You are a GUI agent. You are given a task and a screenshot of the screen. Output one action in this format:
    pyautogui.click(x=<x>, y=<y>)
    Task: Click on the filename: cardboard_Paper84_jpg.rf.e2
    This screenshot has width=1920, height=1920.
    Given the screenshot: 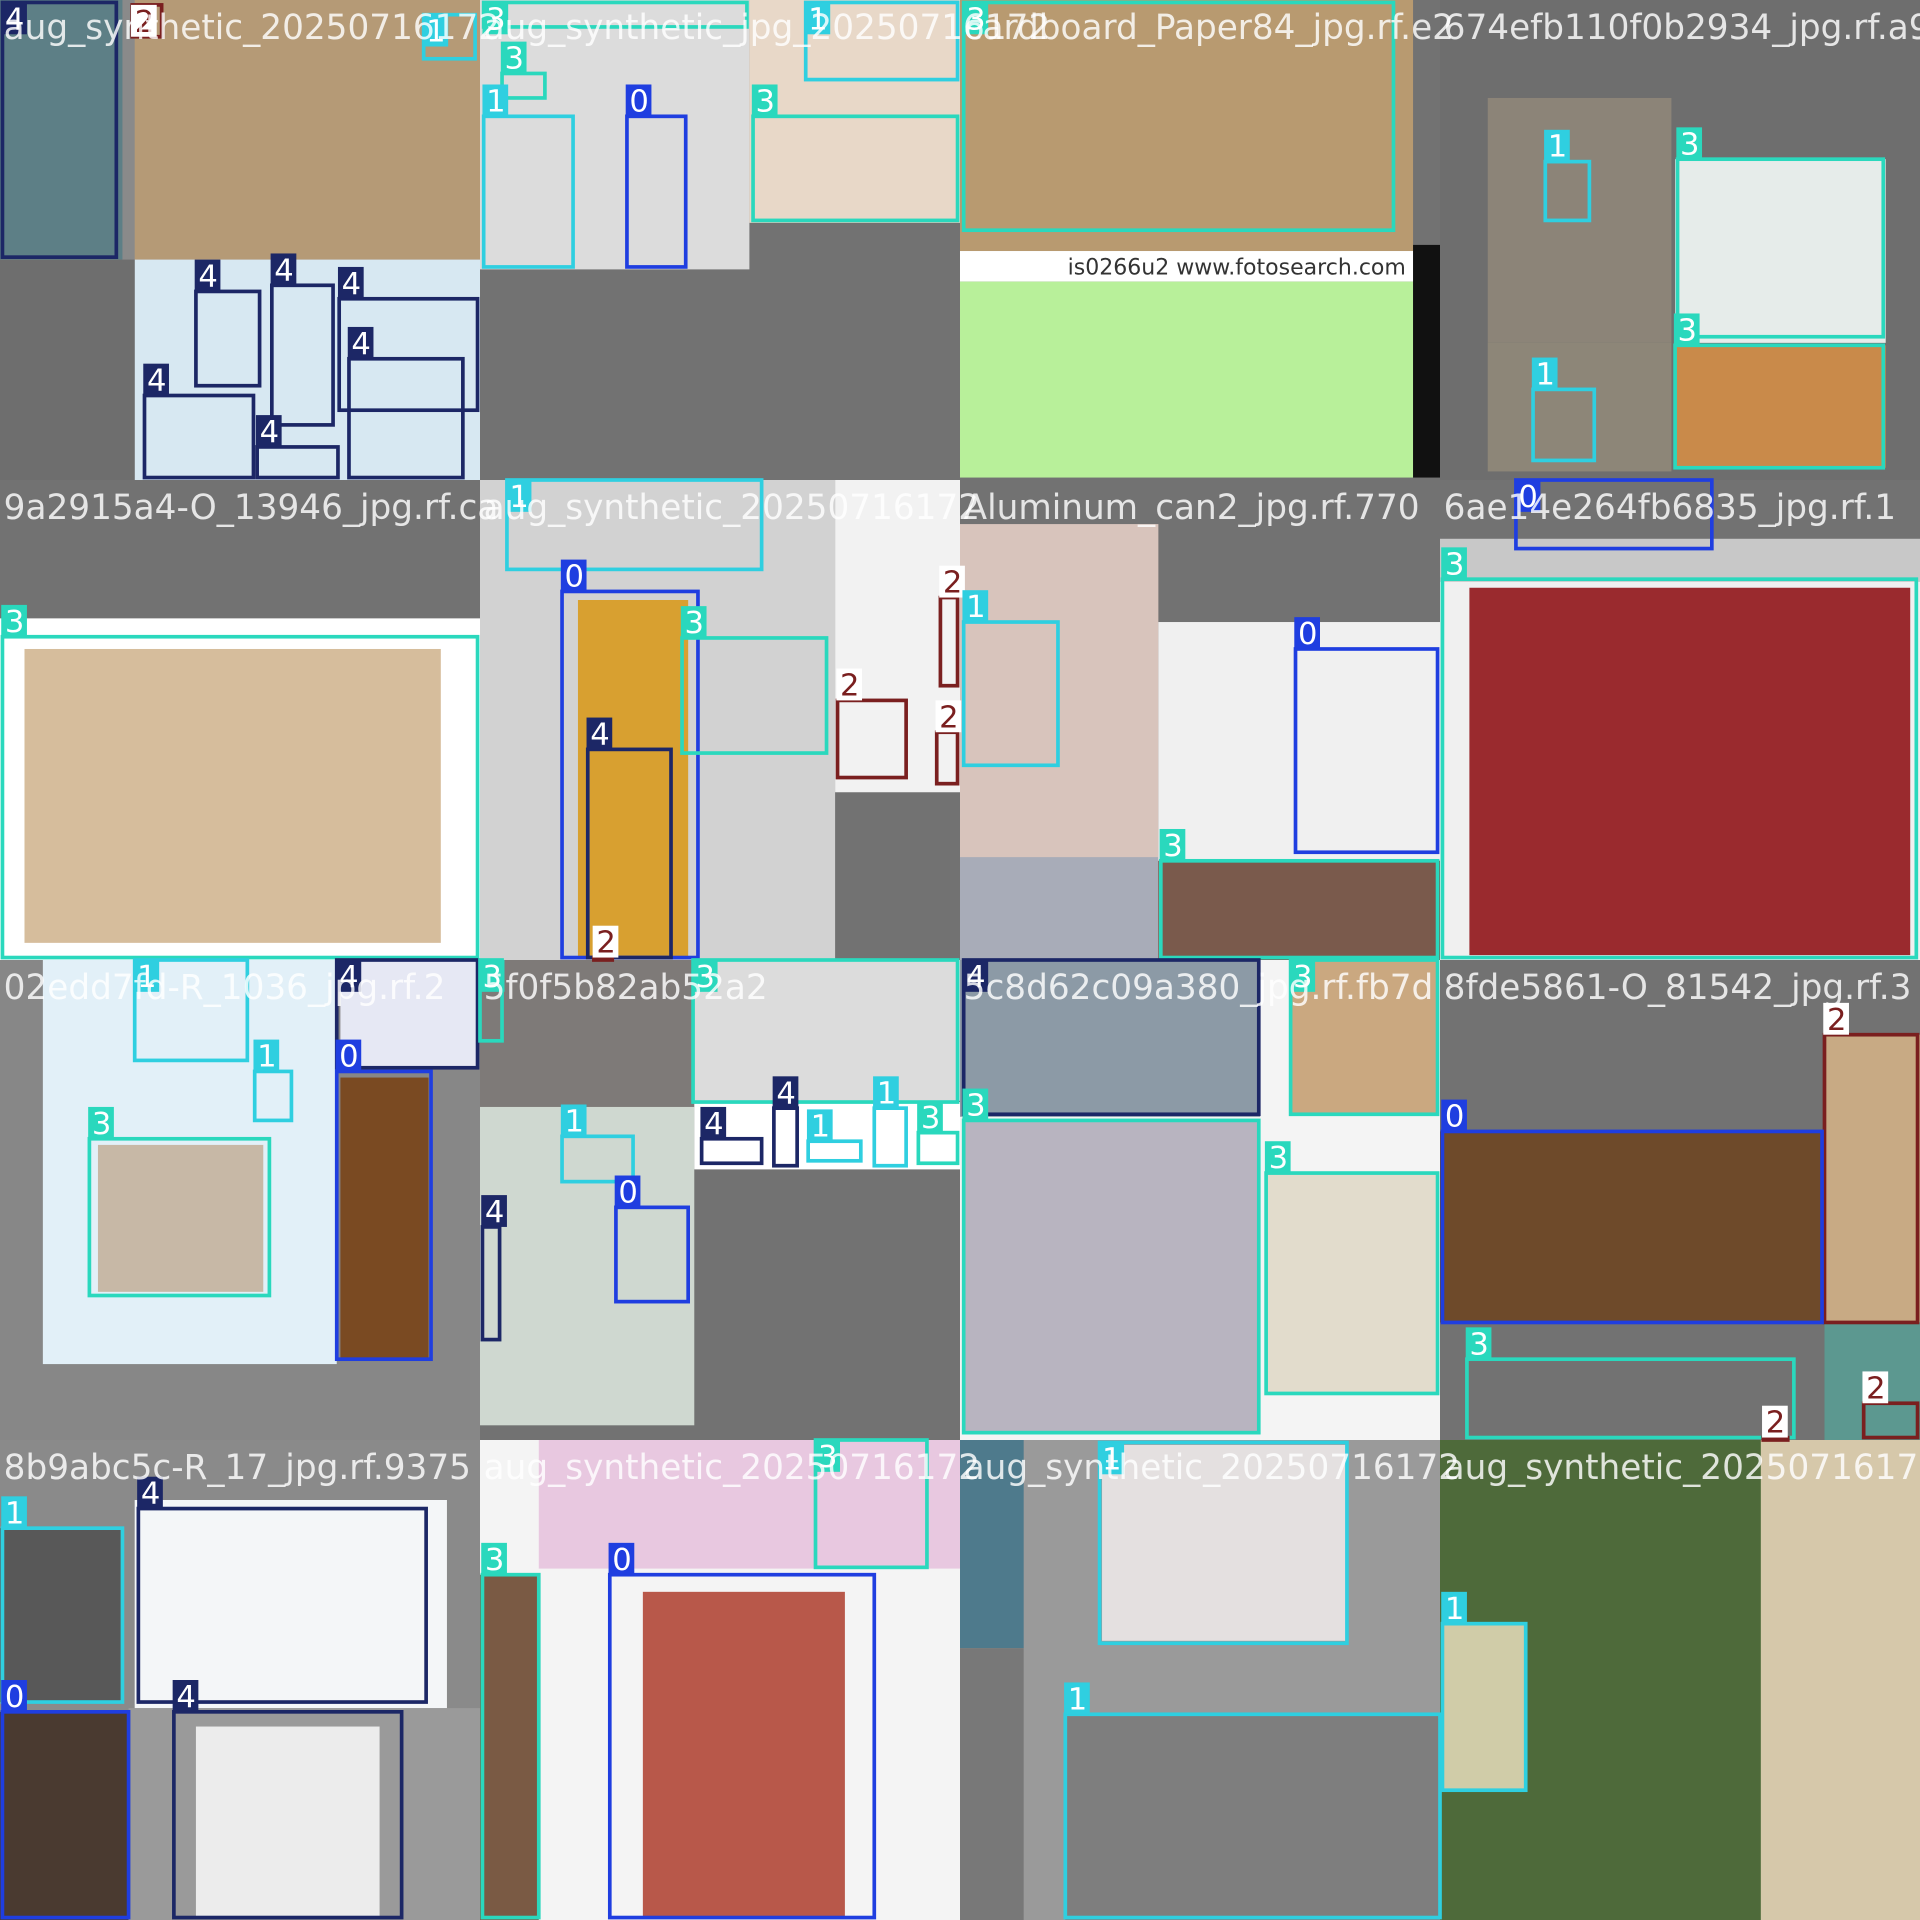 What is the action you would take?
    pyautogui.click(x=1209, y=28)
    